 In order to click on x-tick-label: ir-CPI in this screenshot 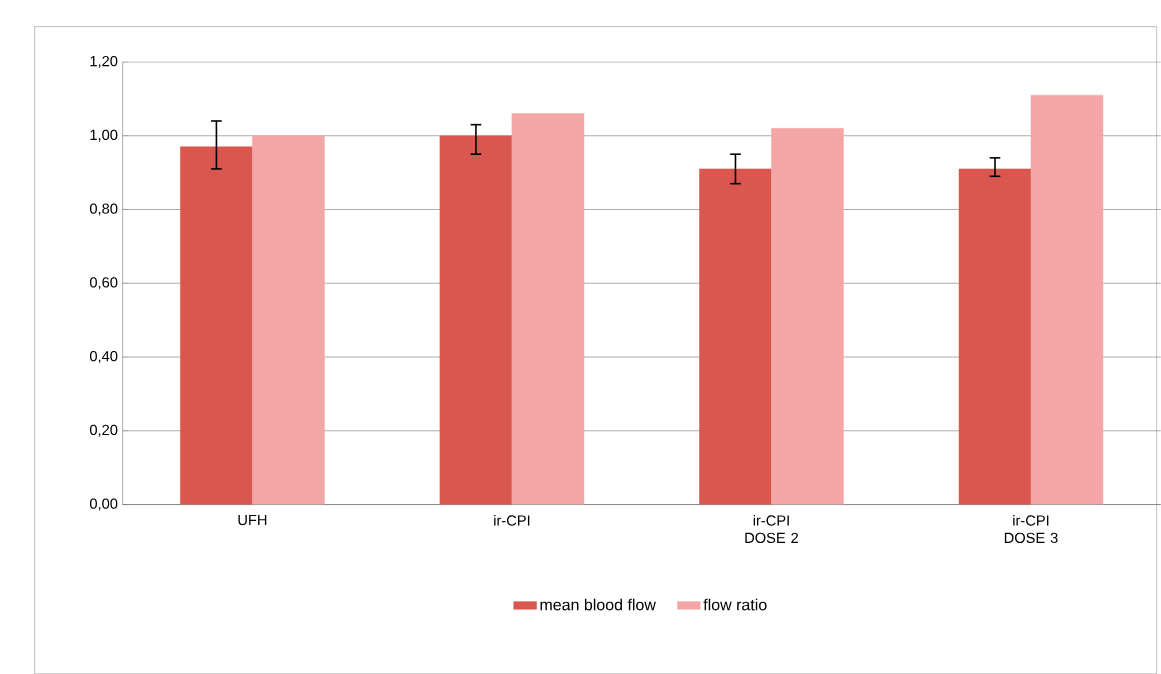, I will do `click(512, 520)`.